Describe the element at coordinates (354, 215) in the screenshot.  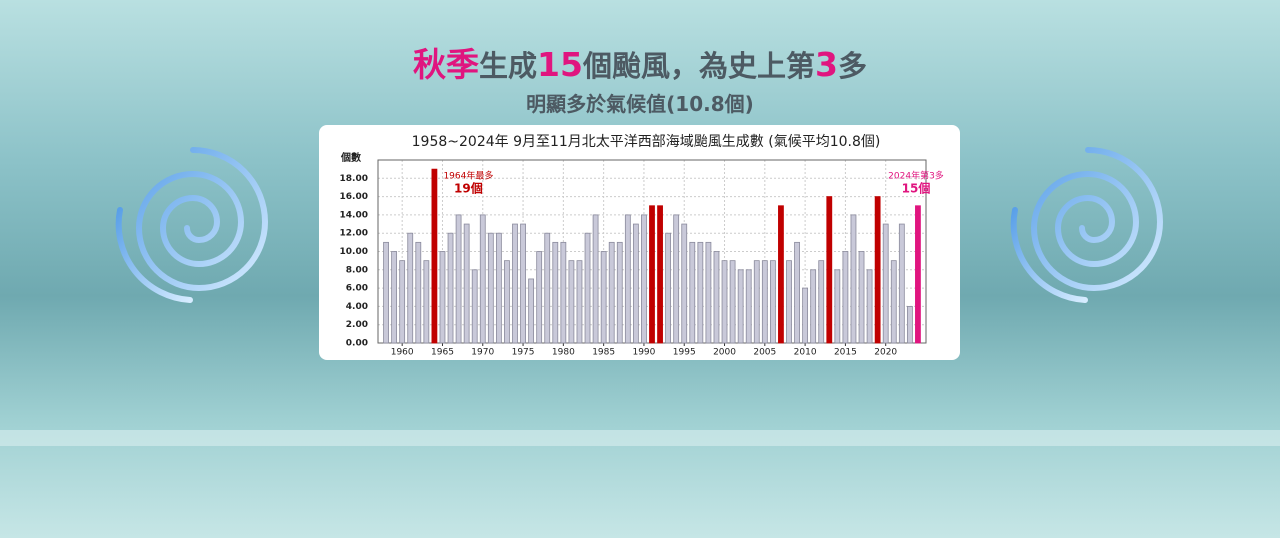
I see `y-tick-label: 14.00` at that location.